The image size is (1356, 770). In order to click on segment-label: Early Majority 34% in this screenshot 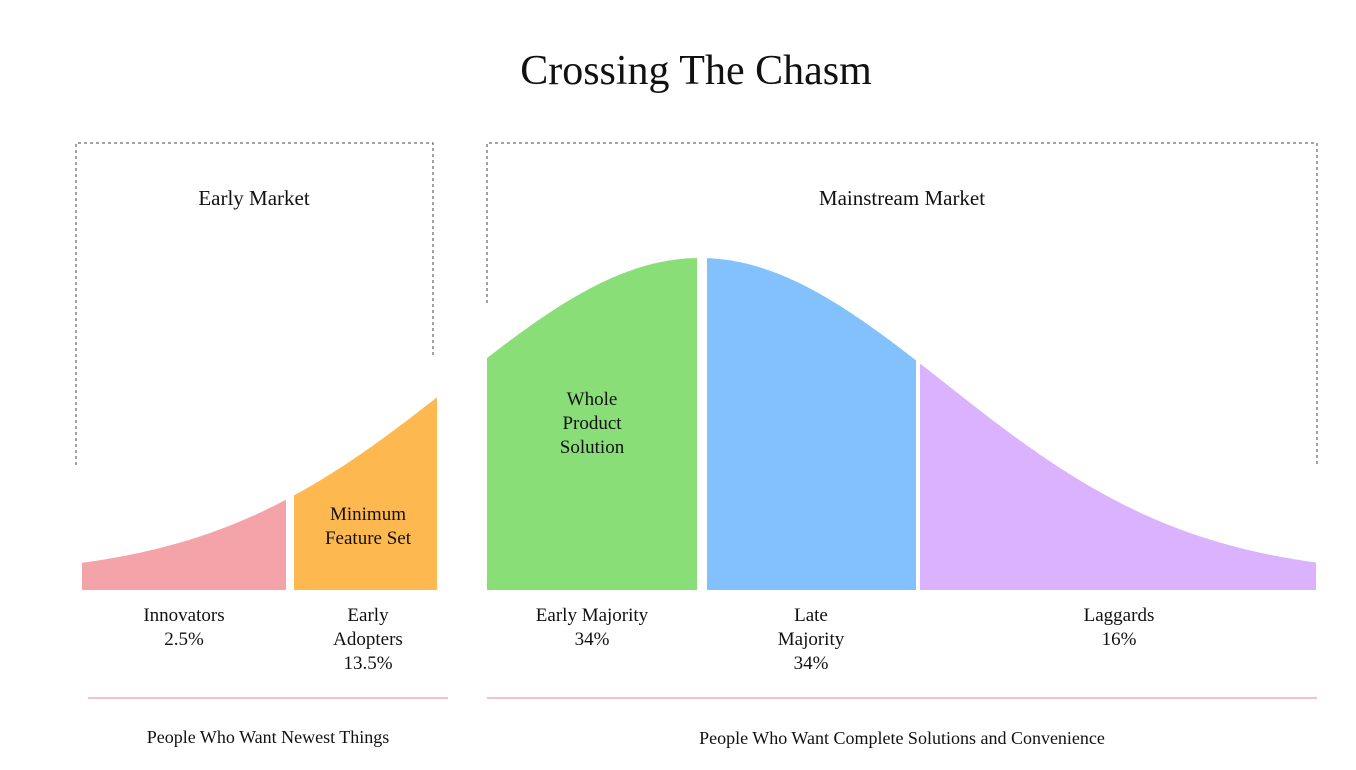, I will do `click(592, 628)`.